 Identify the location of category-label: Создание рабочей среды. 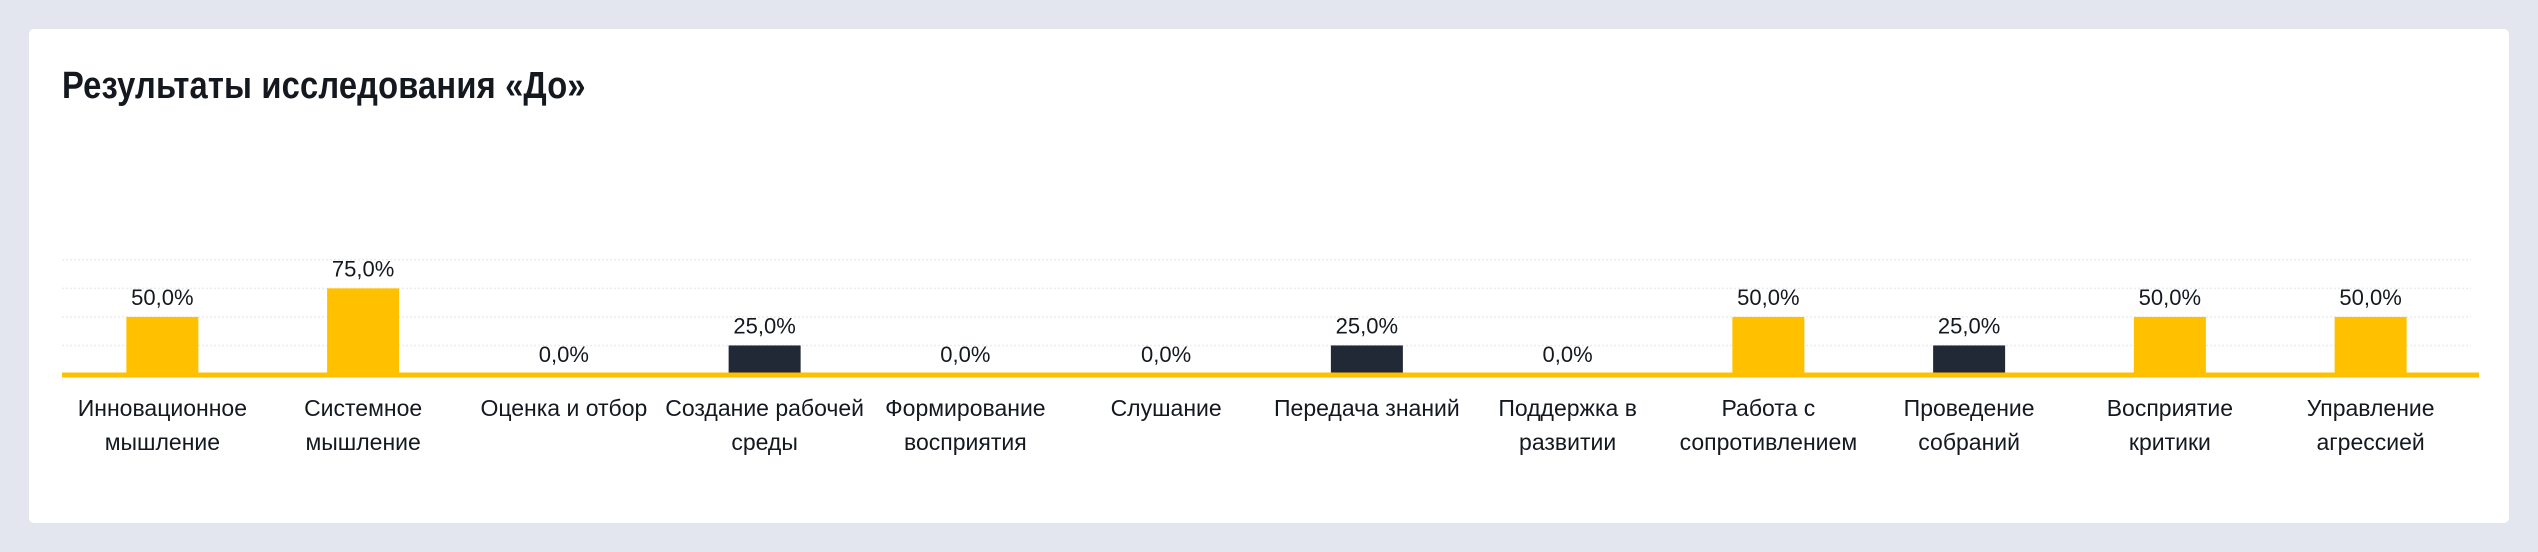
(764, 425).